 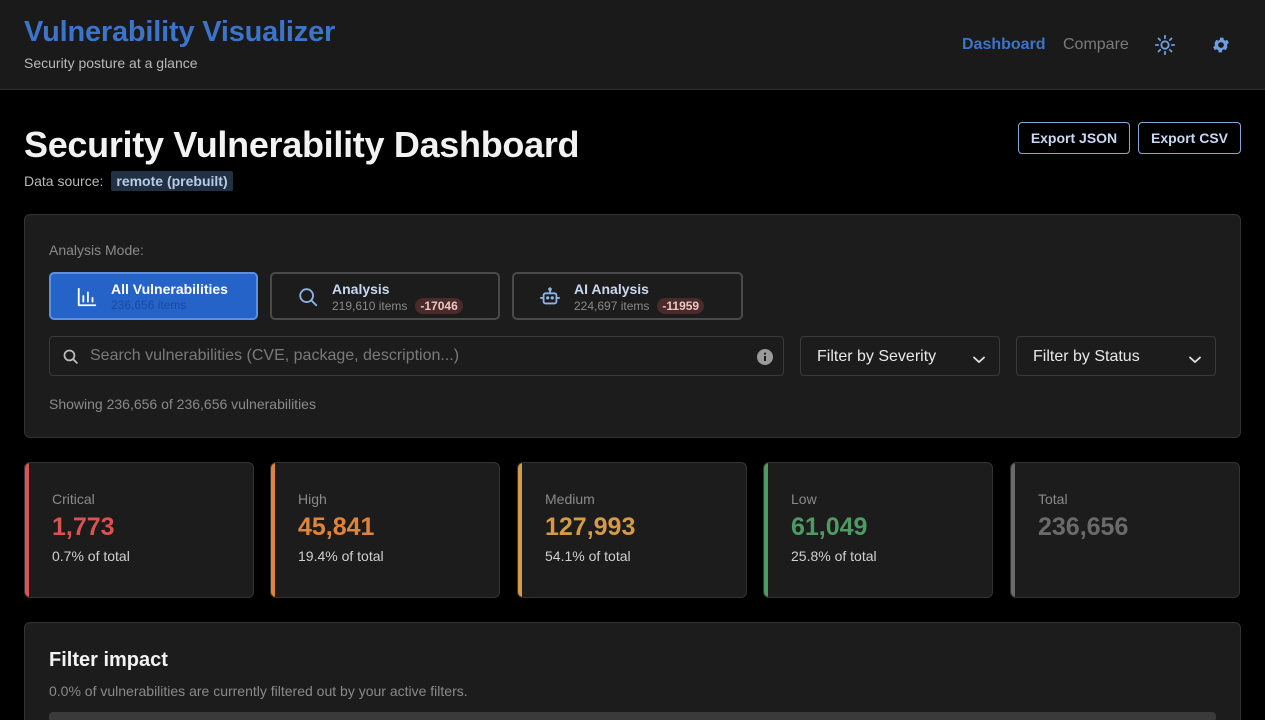 What do you see at coordinates (312, 499) in the screenshot?
I see `stat-label: High` at bounding box center [312, 499].